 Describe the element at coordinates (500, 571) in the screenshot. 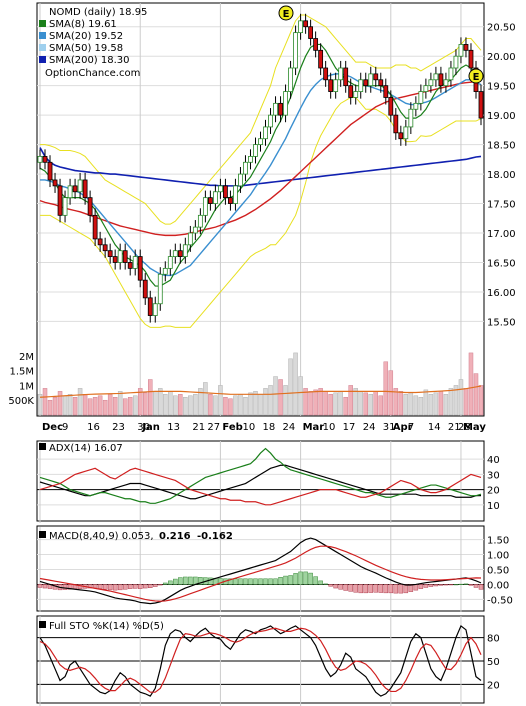

I see `macd-axis: 1.50 1.00 0.50 0.00 -0.50` at that location.